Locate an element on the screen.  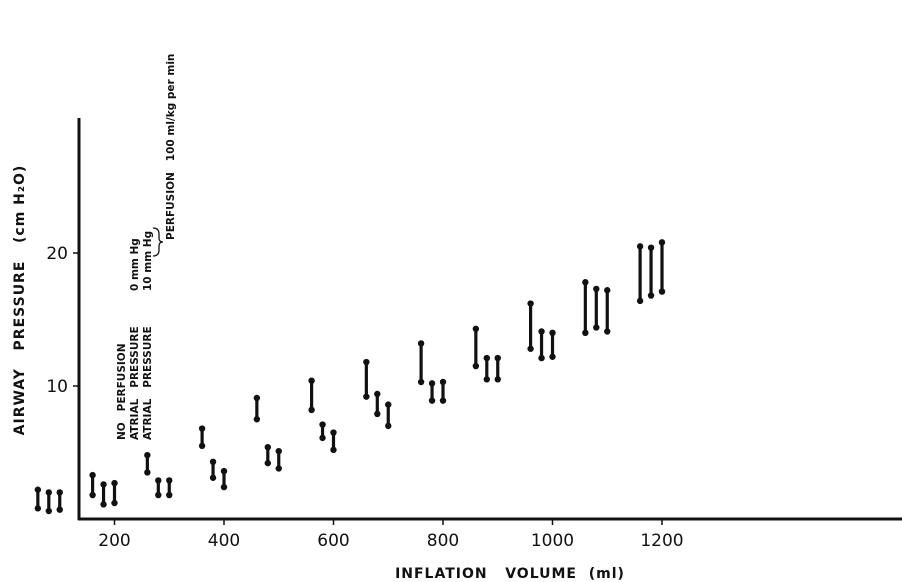
x-tick-label: 600 is located at coordinates (333, 541).